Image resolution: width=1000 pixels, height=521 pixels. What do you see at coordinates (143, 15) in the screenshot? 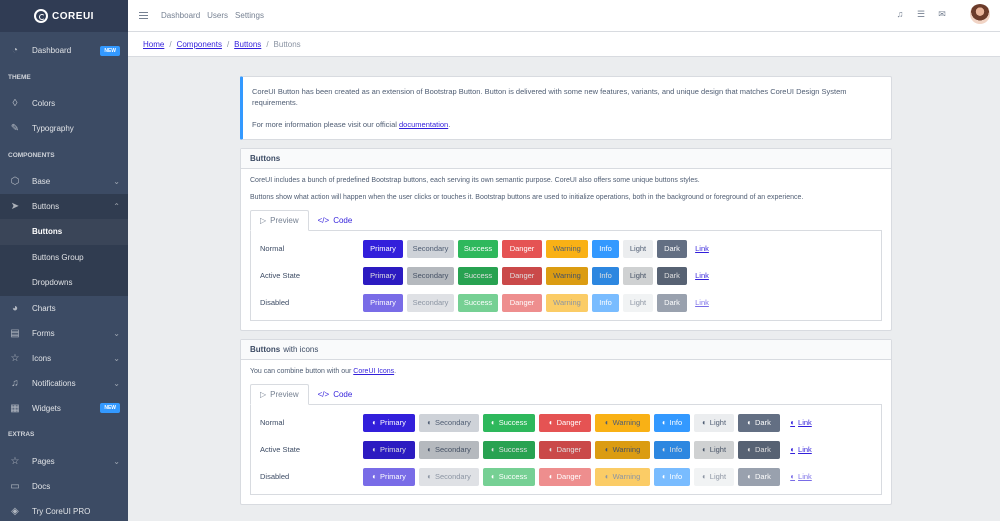
I see `menu-toggle-icon` at bounding box center [143, 15].